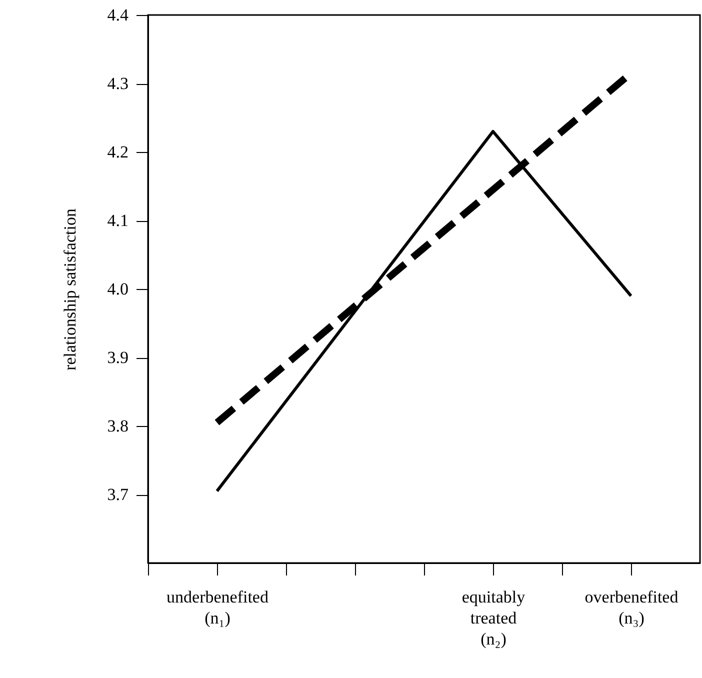  I want to click on y-tick-label: 4.1, so click(117, 220).